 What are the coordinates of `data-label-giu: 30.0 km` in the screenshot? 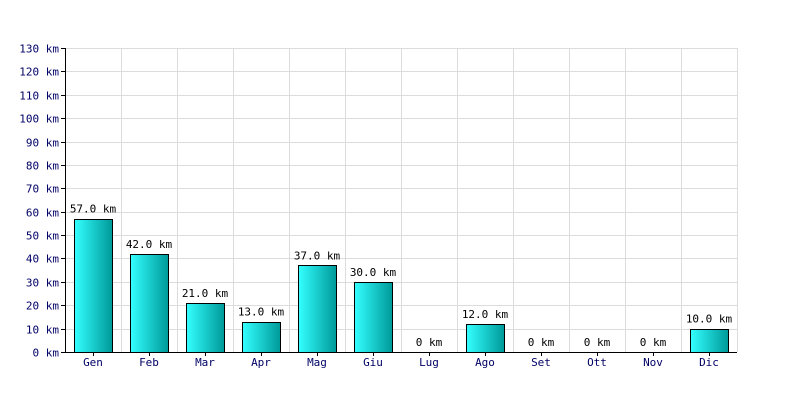 It's located at (373, 272).